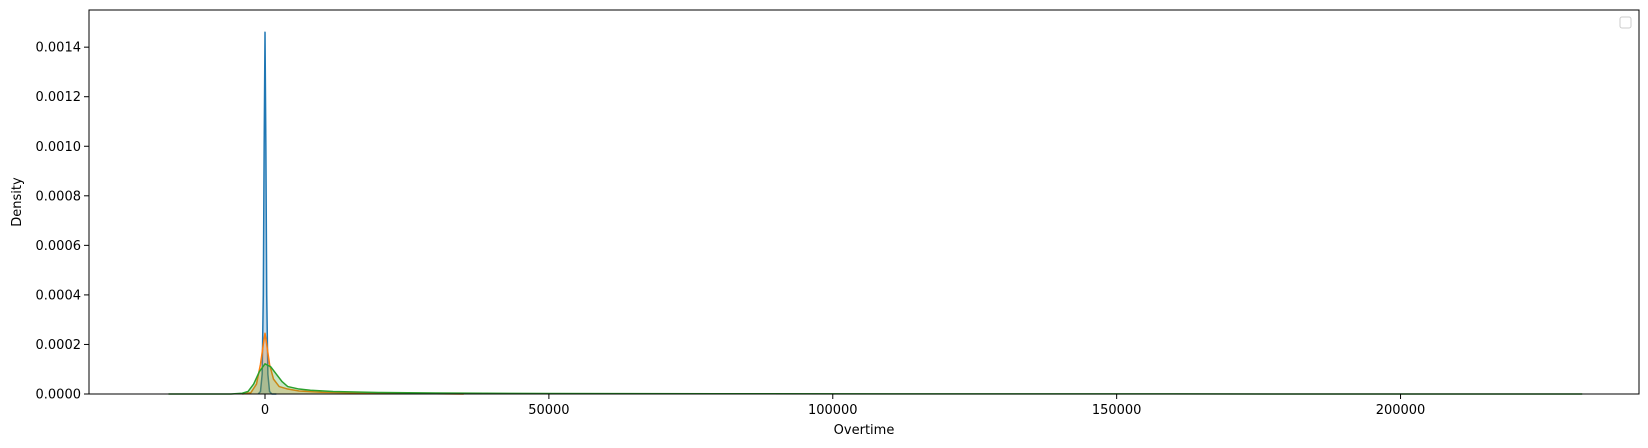 The height and width of the screenshot is (448, 1648). What do you see at coordinates (833, 410) in the screenshot?
I see `x-tick-label: 100000` at bounding box center [833, 410].